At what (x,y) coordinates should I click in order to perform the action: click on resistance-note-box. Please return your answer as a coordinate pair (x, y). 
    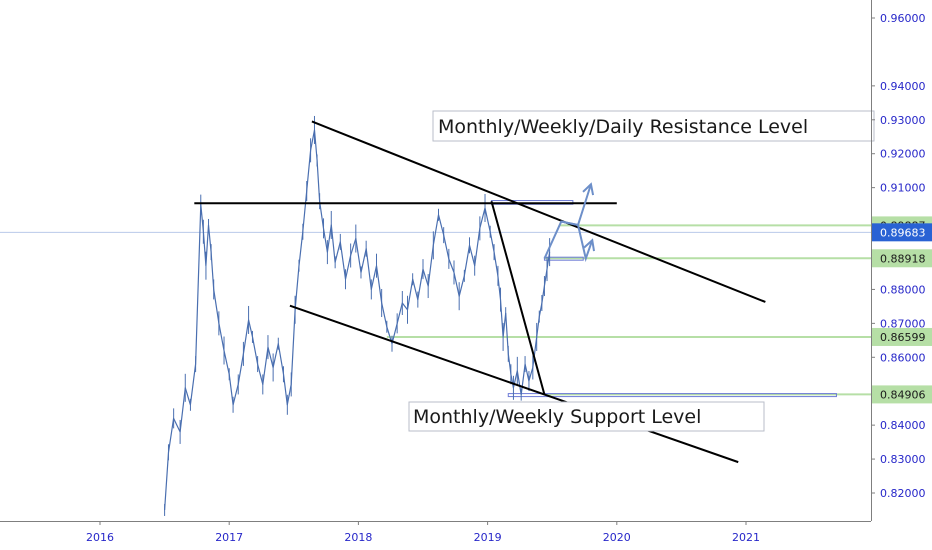
    Looking at the image, I should click on (653, 126).